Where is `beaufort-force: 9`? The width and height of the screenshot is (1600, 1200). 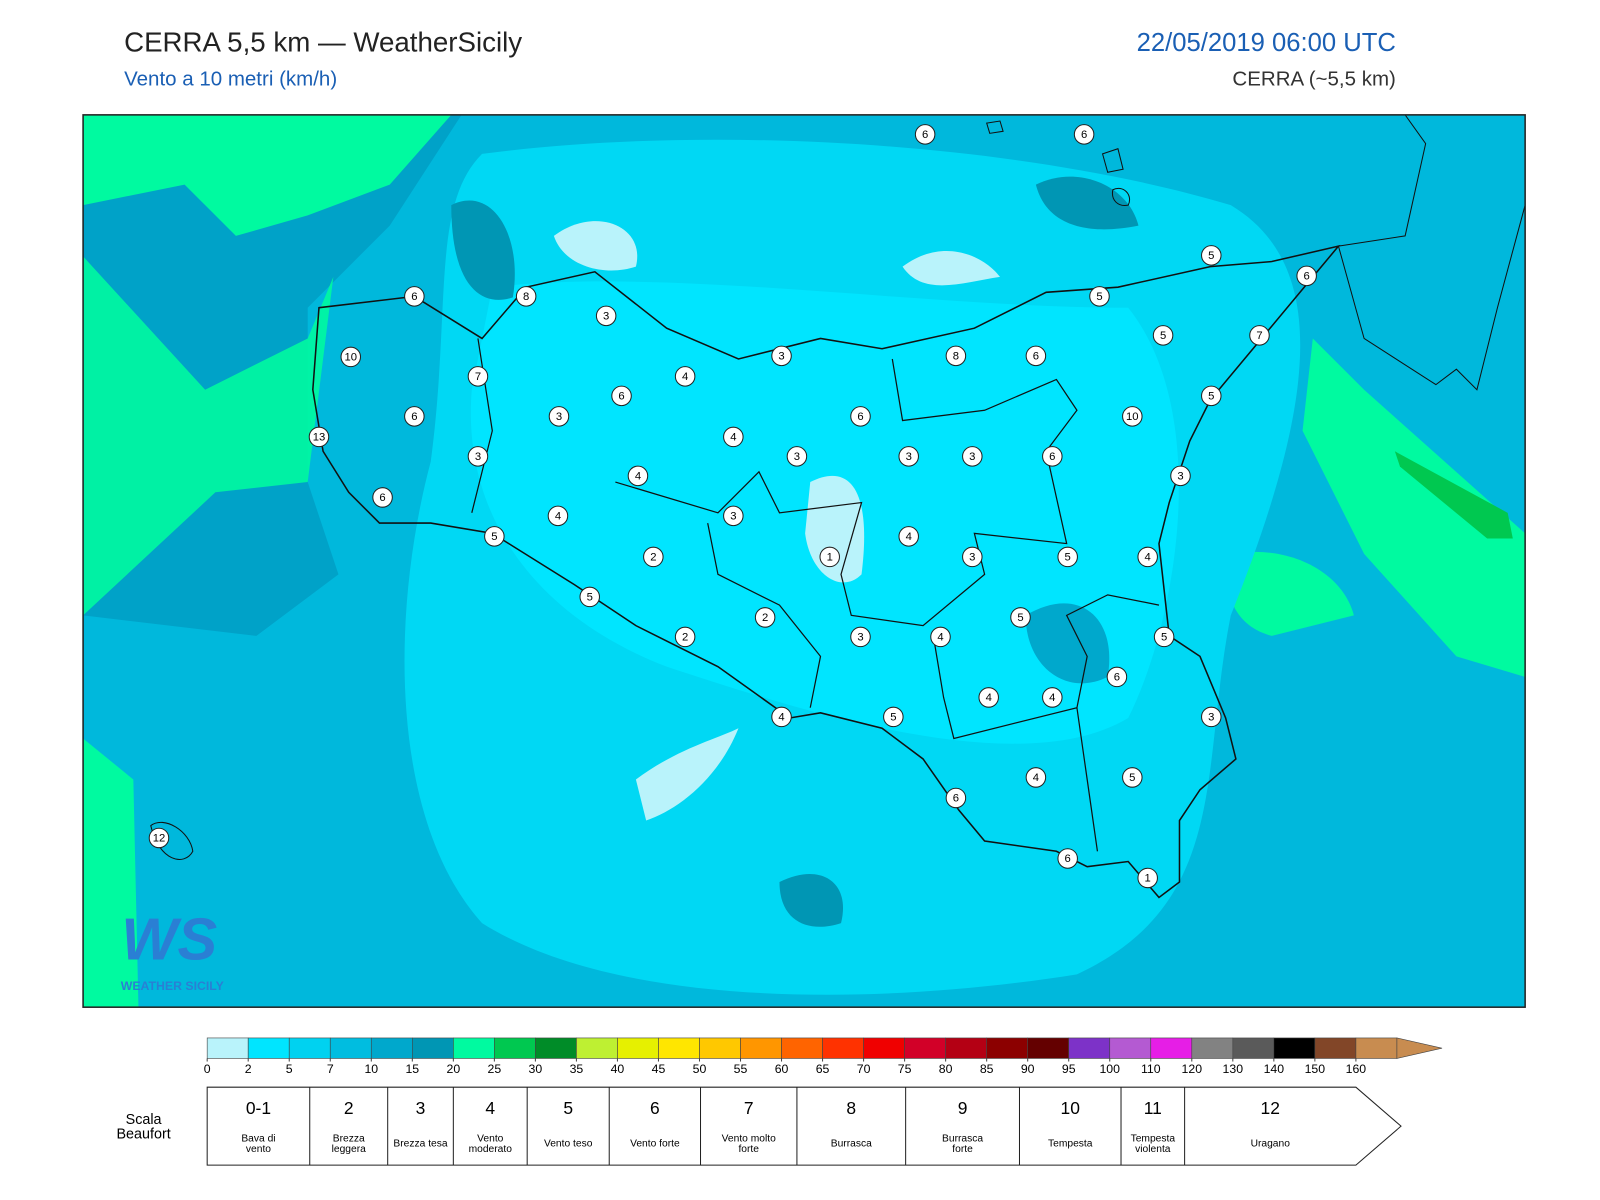
beaufort-force: 9 is located at coordinates (962, 1108).